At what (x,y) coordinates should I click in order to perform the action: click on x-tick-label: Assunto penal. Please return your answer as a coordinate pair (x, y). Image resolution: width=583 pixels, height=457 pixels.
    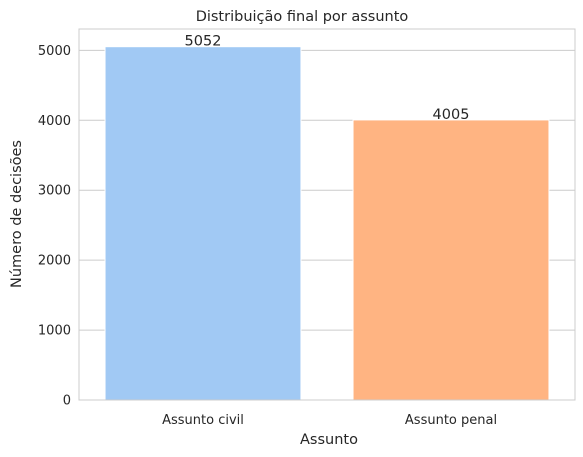
    Looking at the image, I should click on (451, 420).